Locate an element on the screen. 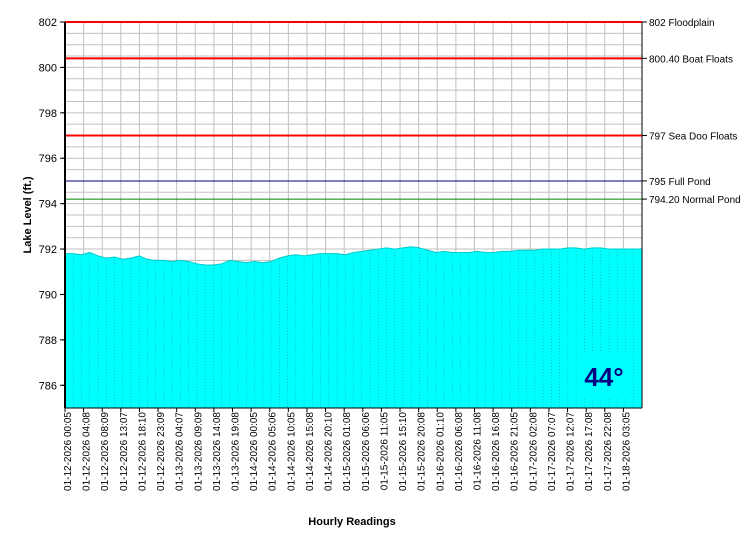 Image resolution: width=750 pixels, height=555 pixels. x-tick-label: 01-16-2026 16:08 is located at coordinates (496, 451).